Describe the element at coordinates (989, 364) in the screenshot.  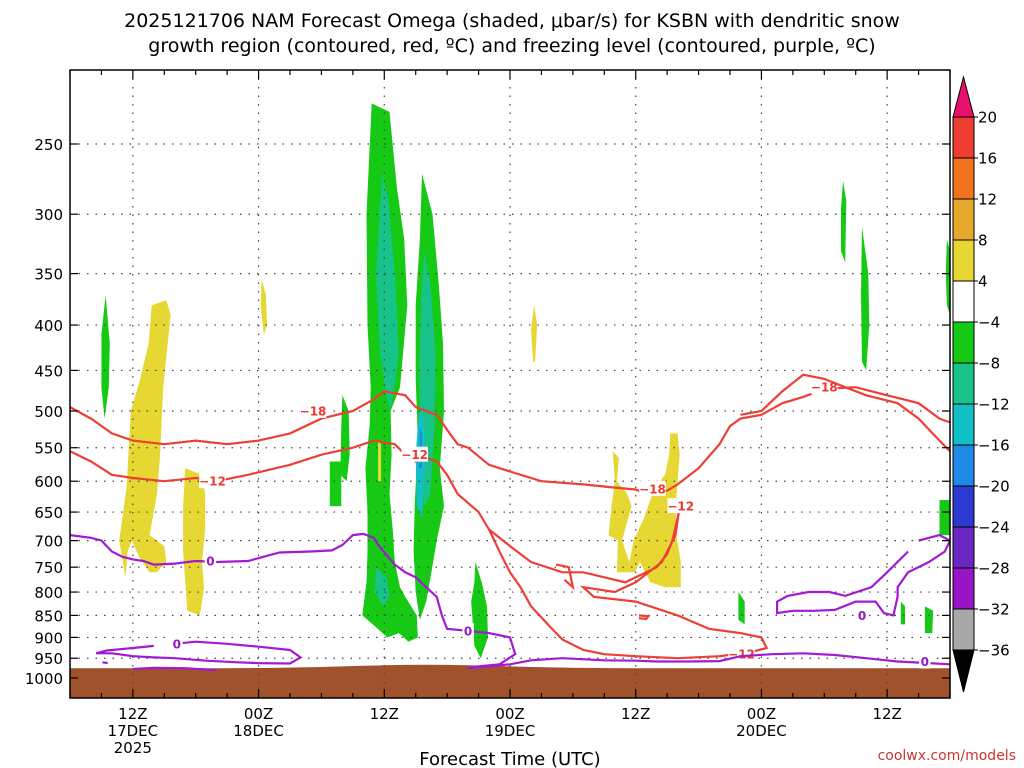
I see `colorbar-label: −8` at that location.